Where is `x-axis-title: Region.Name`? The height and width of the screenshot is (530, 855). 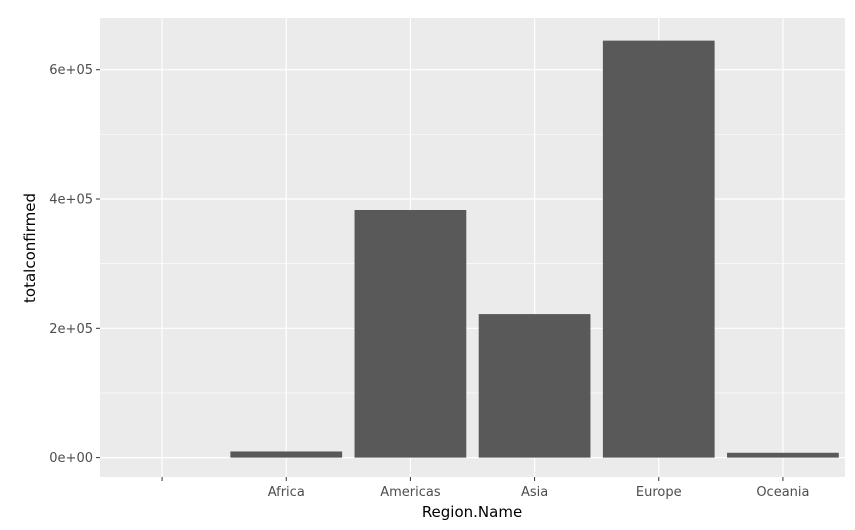 x-axis-title: Region.Name is located at coordinates (472, 512).